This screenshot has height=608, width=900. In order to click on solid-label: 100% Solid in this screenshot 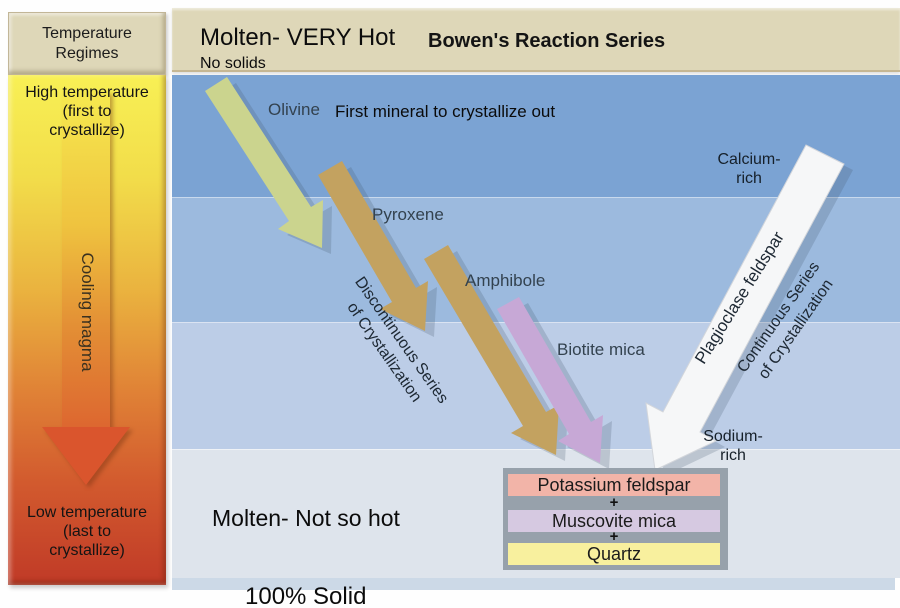, I will do `click(306, 595)`.